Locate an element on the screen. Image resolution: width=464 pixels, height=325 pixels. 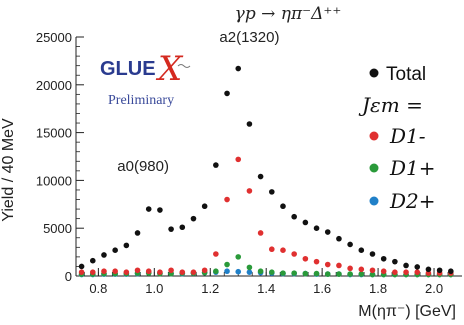
legend-label-d2-plus: D2+ is located at coordinates (412, 201).